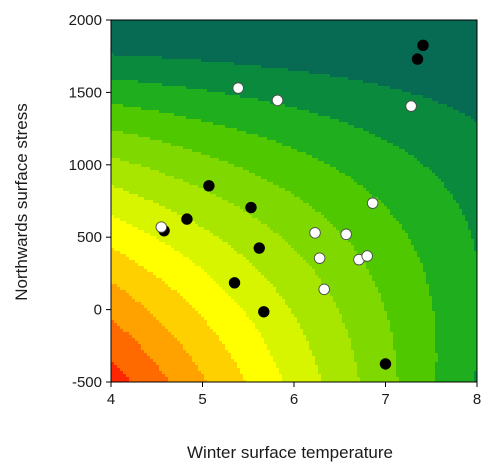 The height and width of the screenshot is (472, 487). I want to click on y-tick-label: 2000, so click(85, 20).